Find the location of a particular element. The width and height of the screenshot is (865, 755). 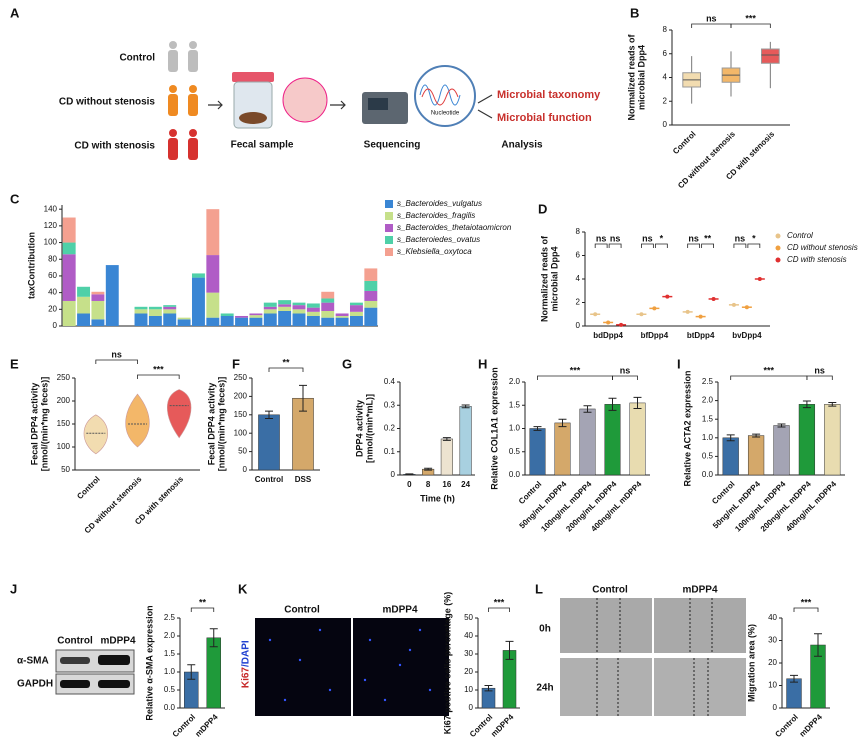

x-tick-label: bvDpp4 is located at coordinates (747, 335).